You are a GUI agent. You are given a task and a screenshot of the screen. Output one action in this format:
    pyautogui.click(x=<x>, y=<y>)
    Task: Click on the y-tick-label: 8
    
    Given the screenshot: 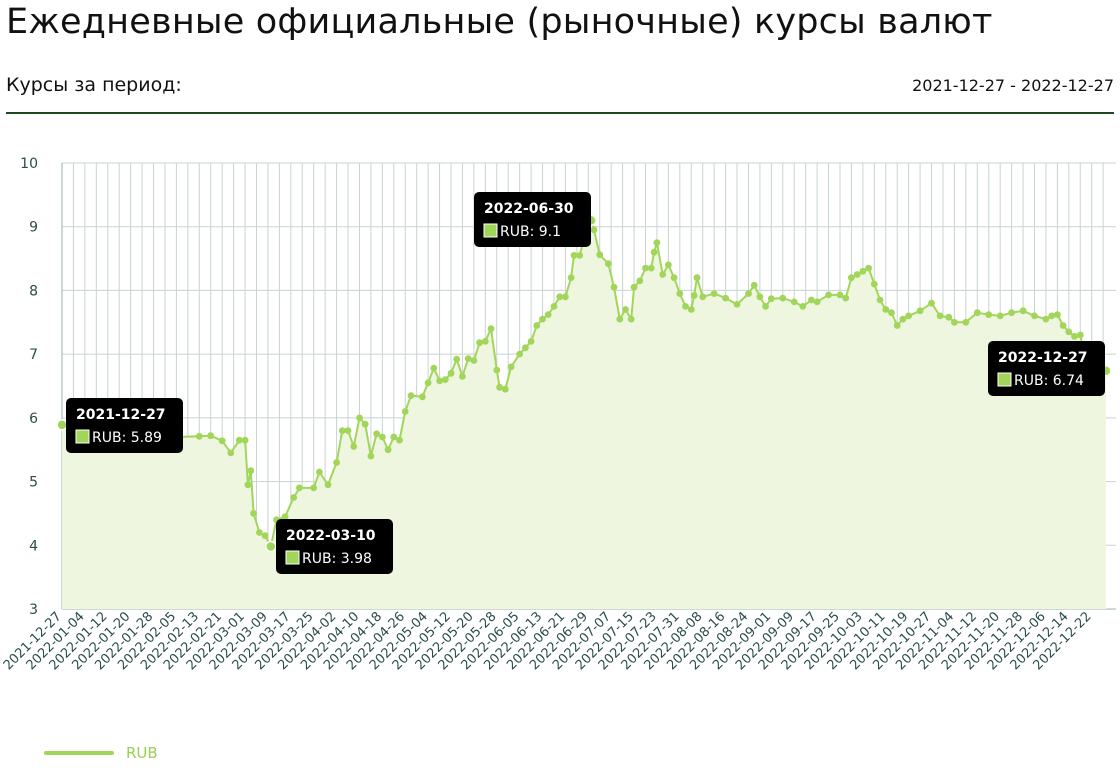 What is the action you would take?
    pyautogui.click(x=33, y=291)
    